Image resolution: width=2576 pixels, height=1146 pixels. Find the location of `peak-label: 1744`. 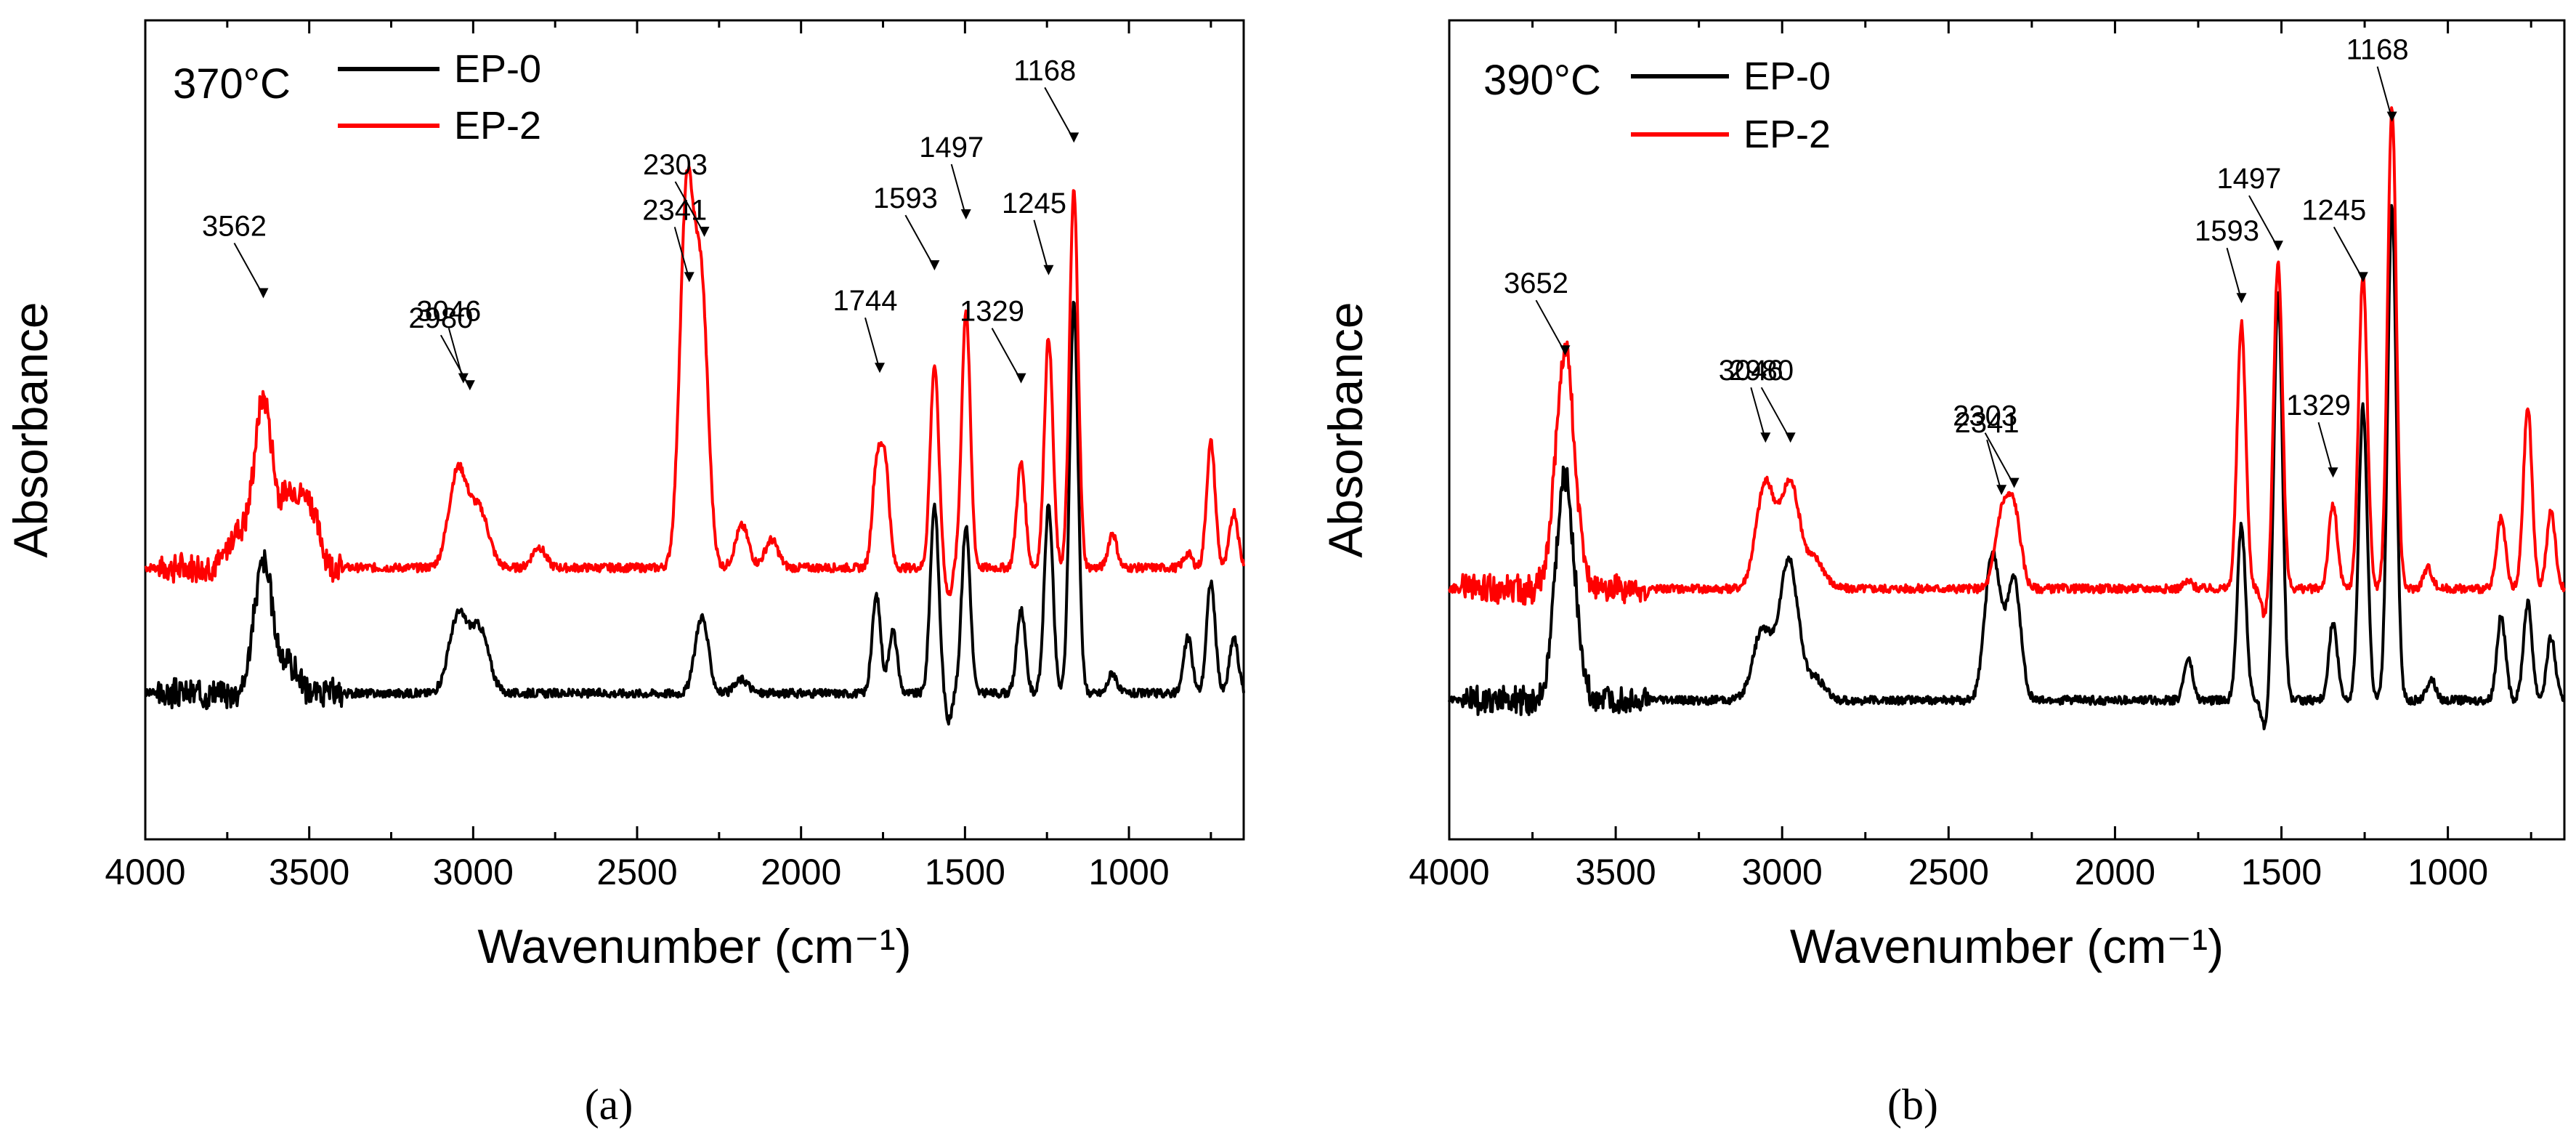

peak-label: 1744 is located at coordinates (865, 301).